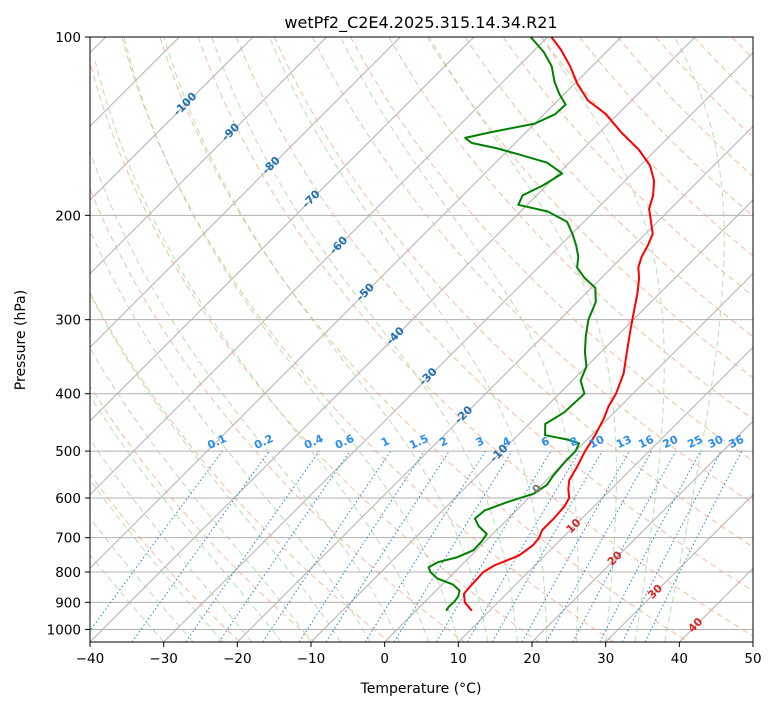 The width and height of the screenshot is (775, 708). What do you see at coordinates (163, 659) in the screenshot?
I see `x-tick-label: −30` at bounding box center [163, 659].